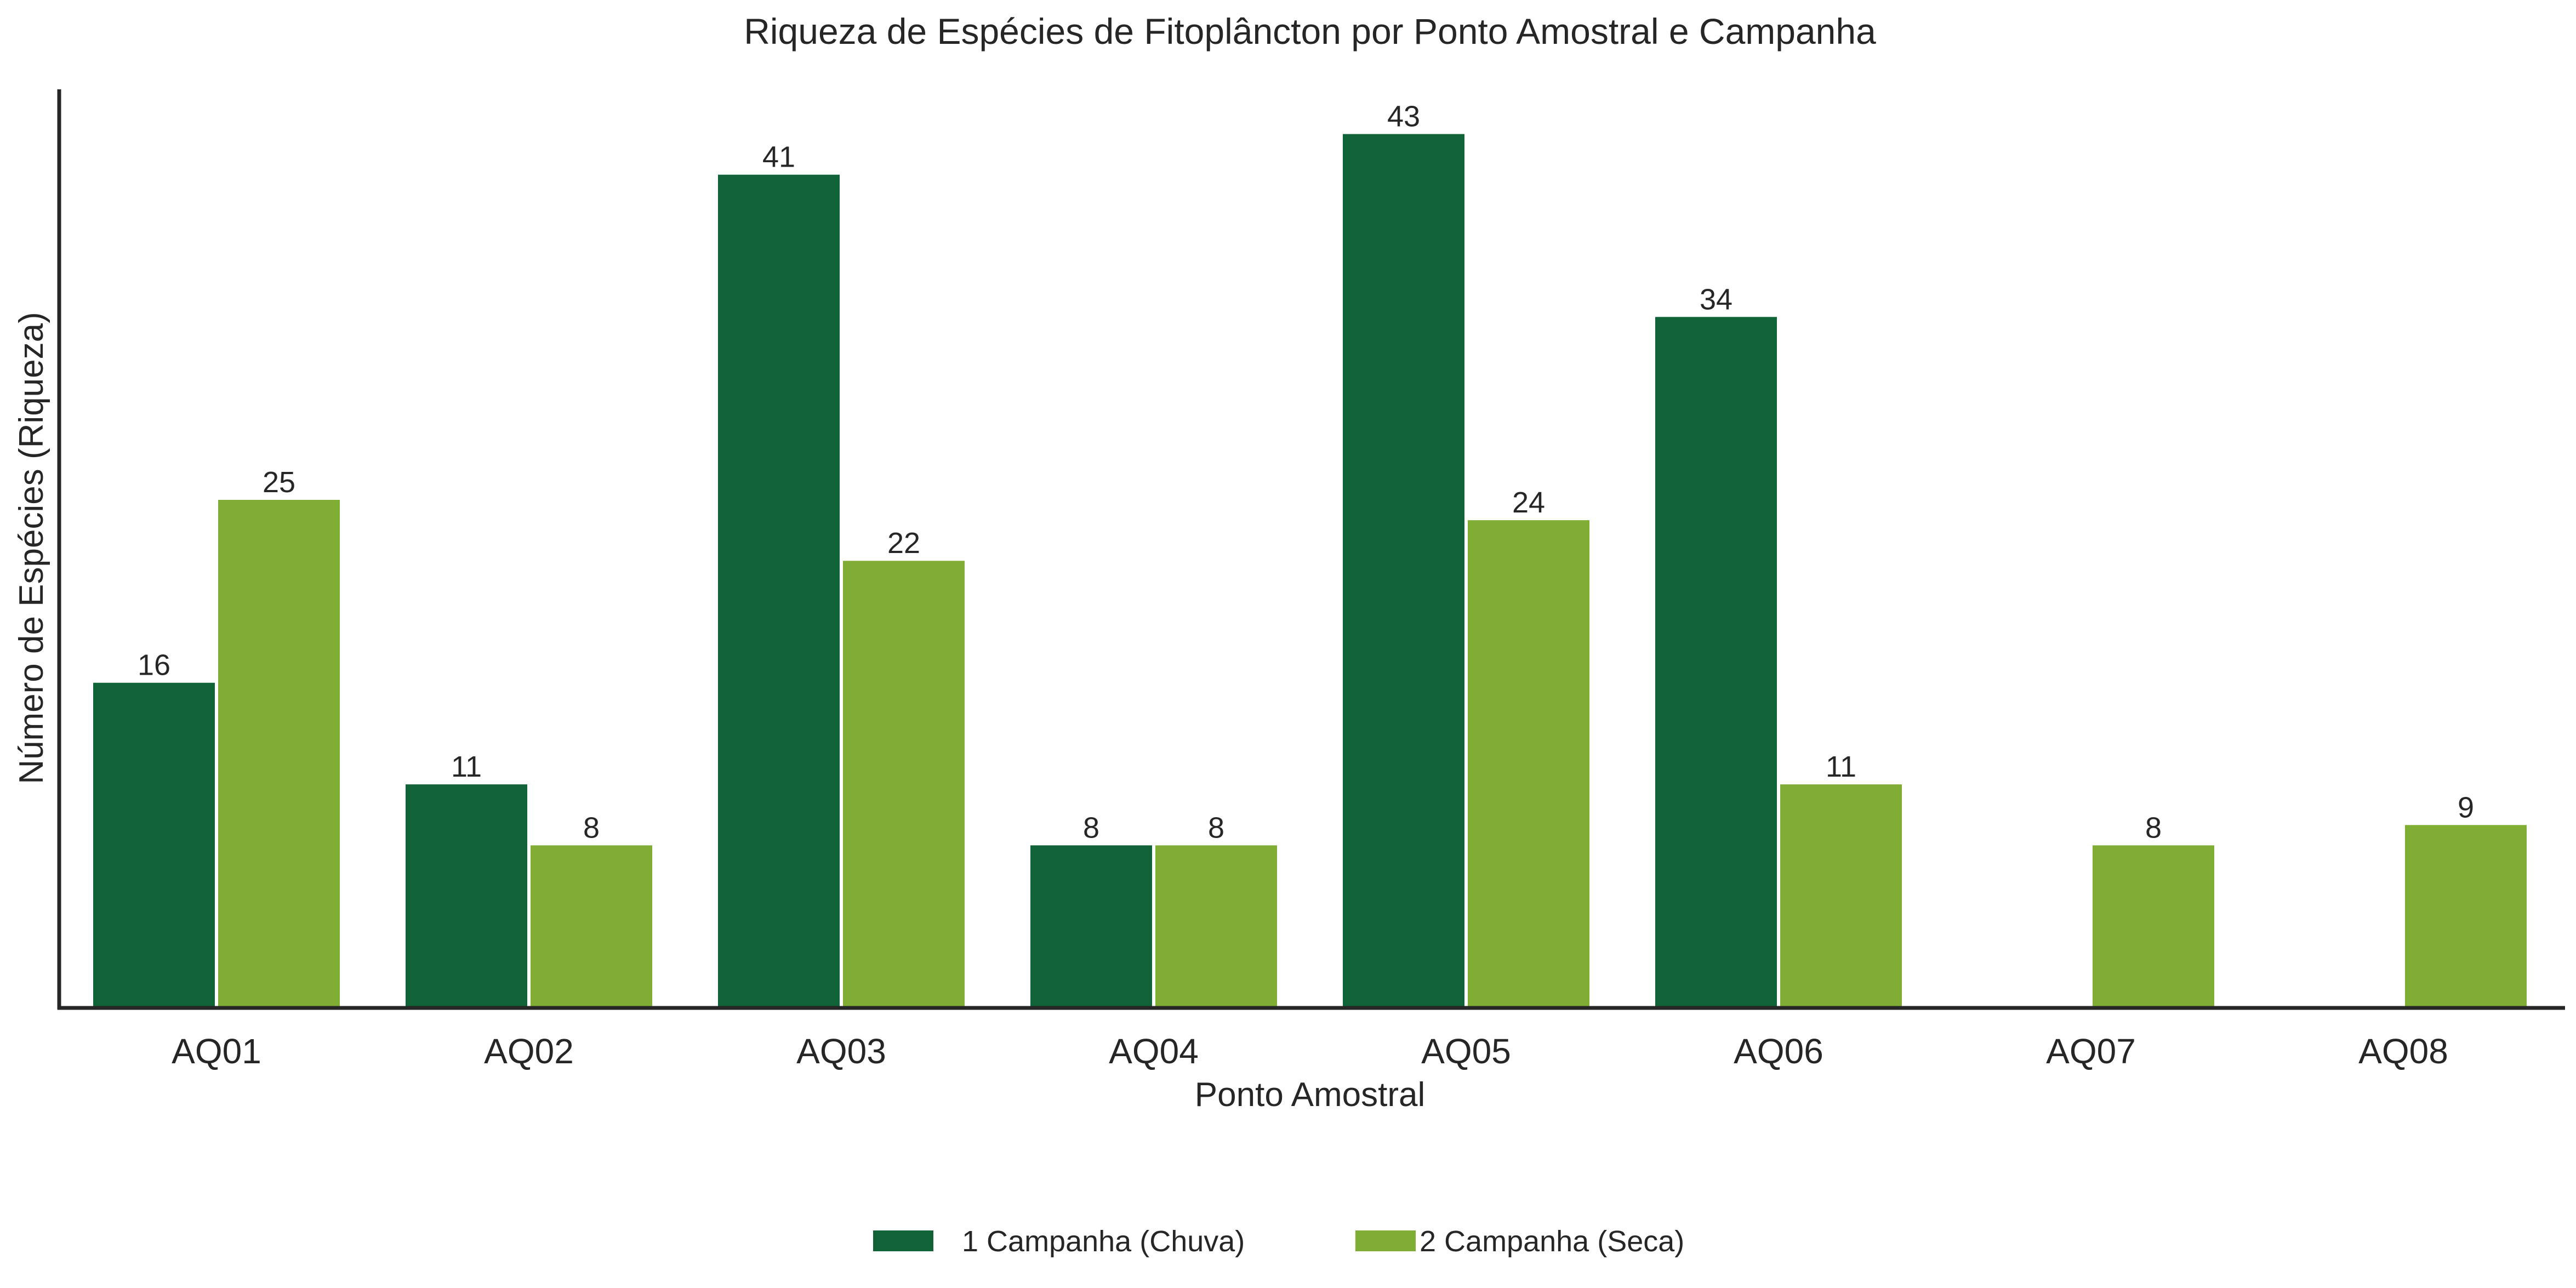 The image size is (2576, 1288). Describe the element at coordinates (279, 482) in the screenshot. I see `data-label-aq01-series-2: 25` at that location.